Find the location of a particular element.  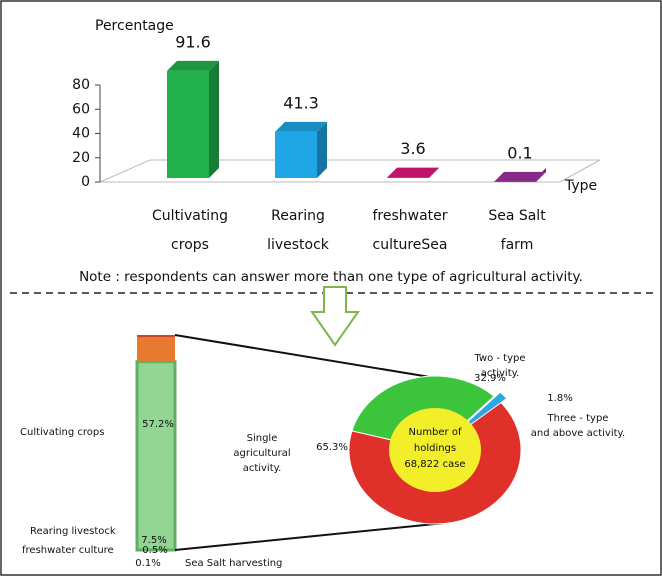

pie-value-label: 32.9% is located at coordinates (490, 378).